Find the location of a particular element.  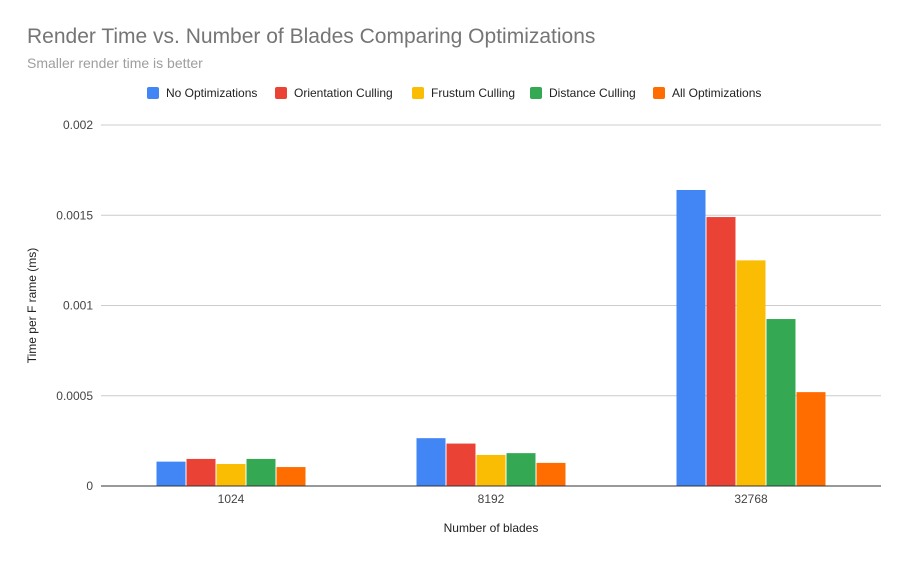

y-axis-title: Time per F rame (ms) is located at coordinates (32, 306).